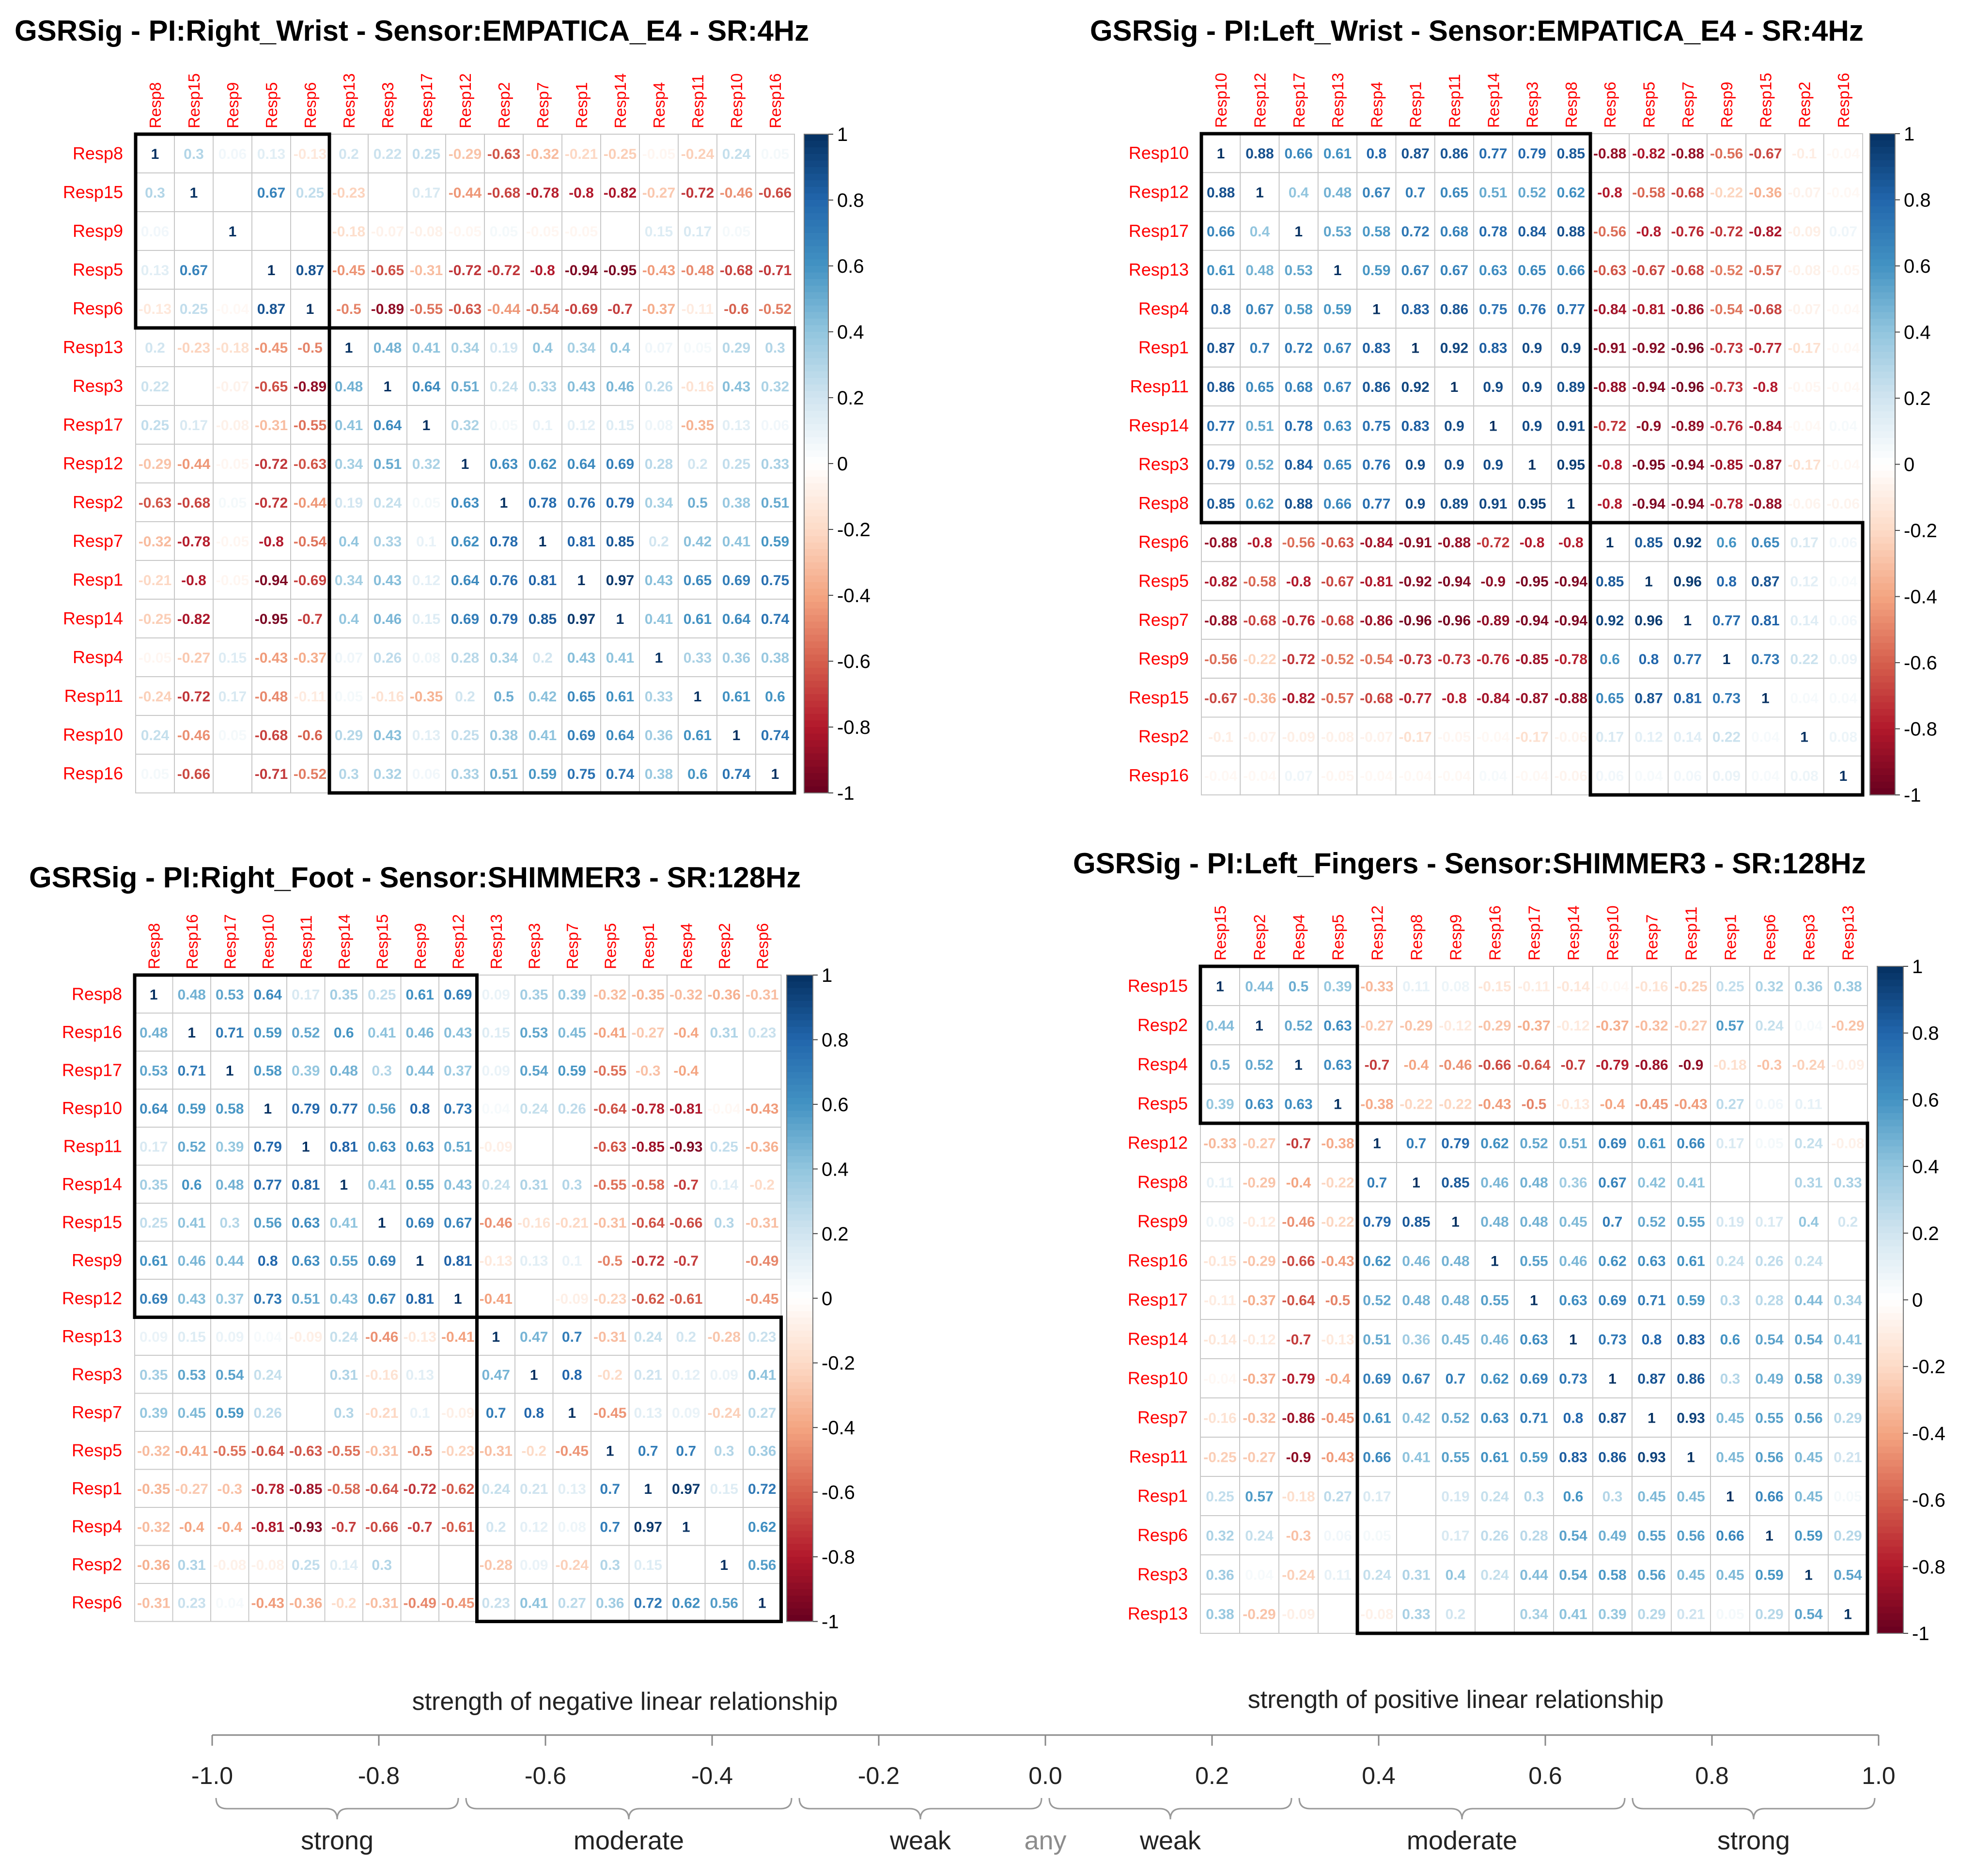 This screenshot has height=1876, width=1975. What do you see at coordinates (268, 995) in the screenshot?
I see `coefficient-label: 0.64` at bounding box center [268, 995].